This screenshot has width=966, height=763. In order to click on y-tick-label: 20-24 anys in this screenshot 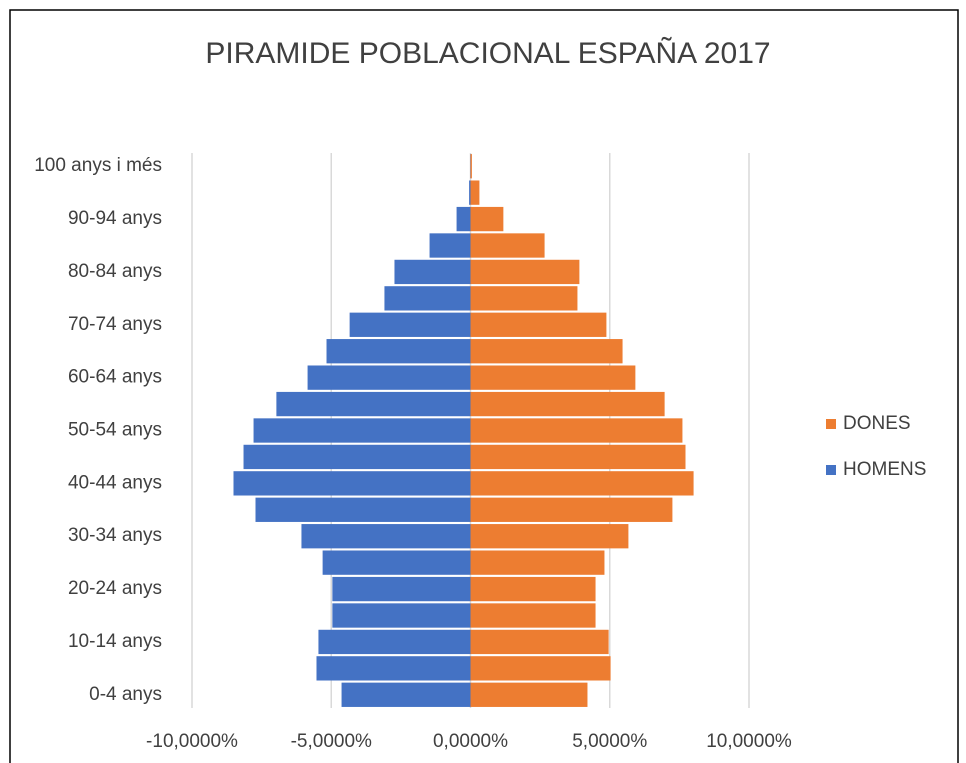, I will do `click(115, 588)`.